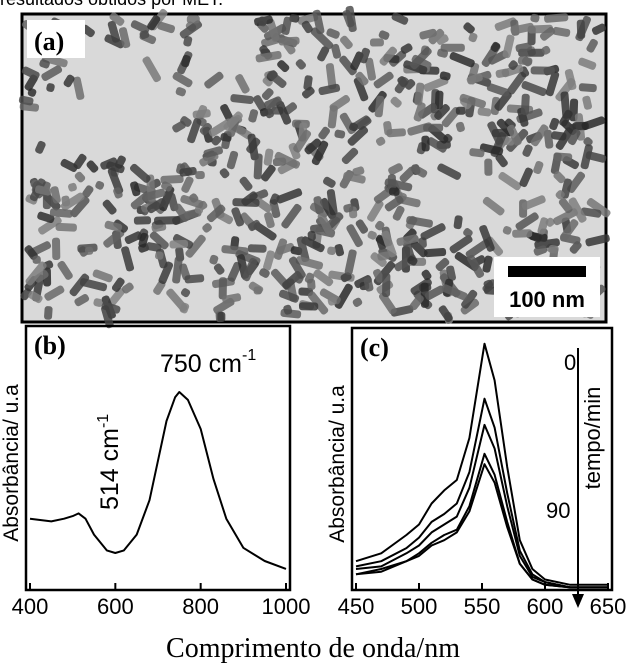 The width and height of the screenshot is (627, 666). Describe the element at coordinates (419, 606) in the screenshot. I see `x-tick-label: 500` at that location.